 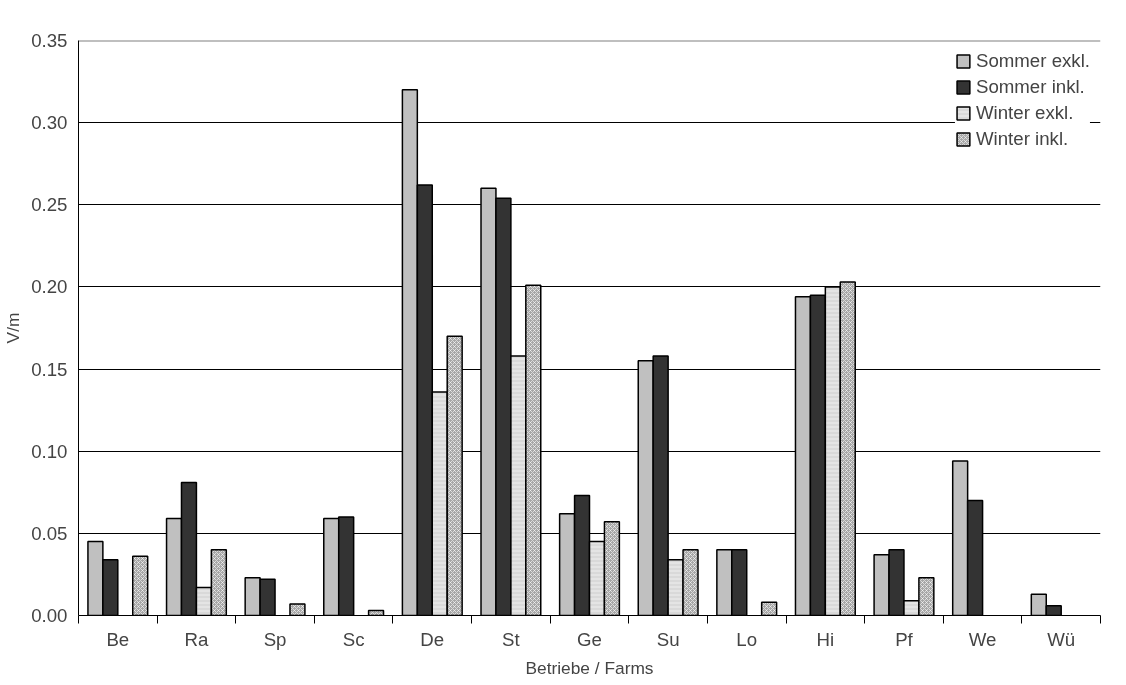 What do you see at coordinates (275, 639) in the screenshot?
I see `x-tick-label: Sp` at bounding box center [275, 639].